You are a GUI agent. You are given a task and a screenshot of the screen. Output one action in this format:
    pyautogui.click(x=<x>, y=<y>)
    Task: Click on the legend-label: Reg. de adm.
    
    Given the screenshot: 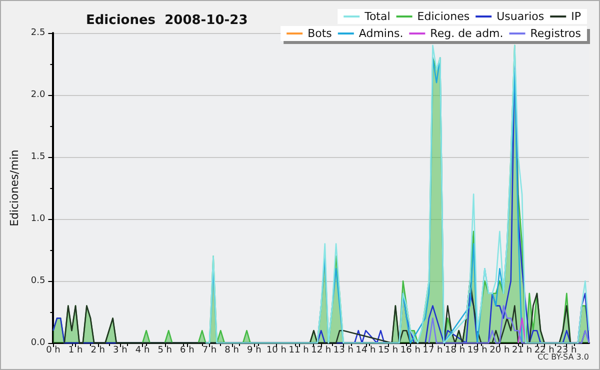 What is the action you would take?
    pyautogui.click(x=467, y=33)
    